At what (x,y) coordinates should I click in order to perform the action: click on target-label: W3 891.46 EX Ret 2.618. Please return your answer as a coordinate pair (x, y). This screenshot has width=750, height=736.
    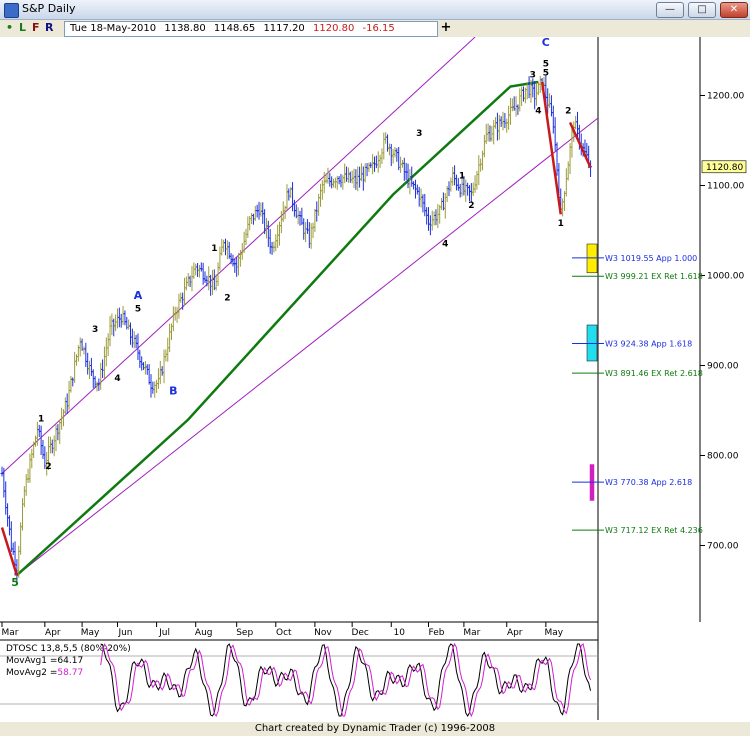
    Looking at the image, I should click on (654, 373).